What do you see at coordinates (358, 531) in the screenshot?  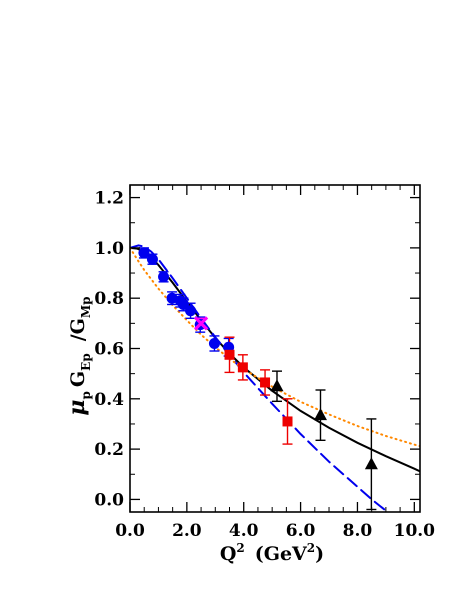 I see `x-tick-label: 8.0` at bounding box center [358, 531].